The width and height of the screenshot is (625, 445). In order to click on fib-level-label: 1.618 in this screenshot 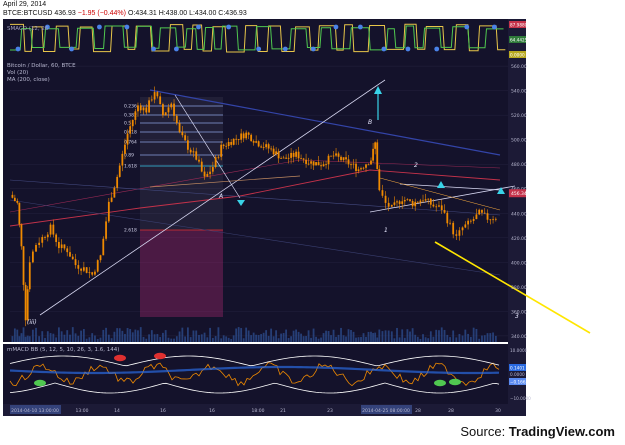, I will do `click(130, 167)`.